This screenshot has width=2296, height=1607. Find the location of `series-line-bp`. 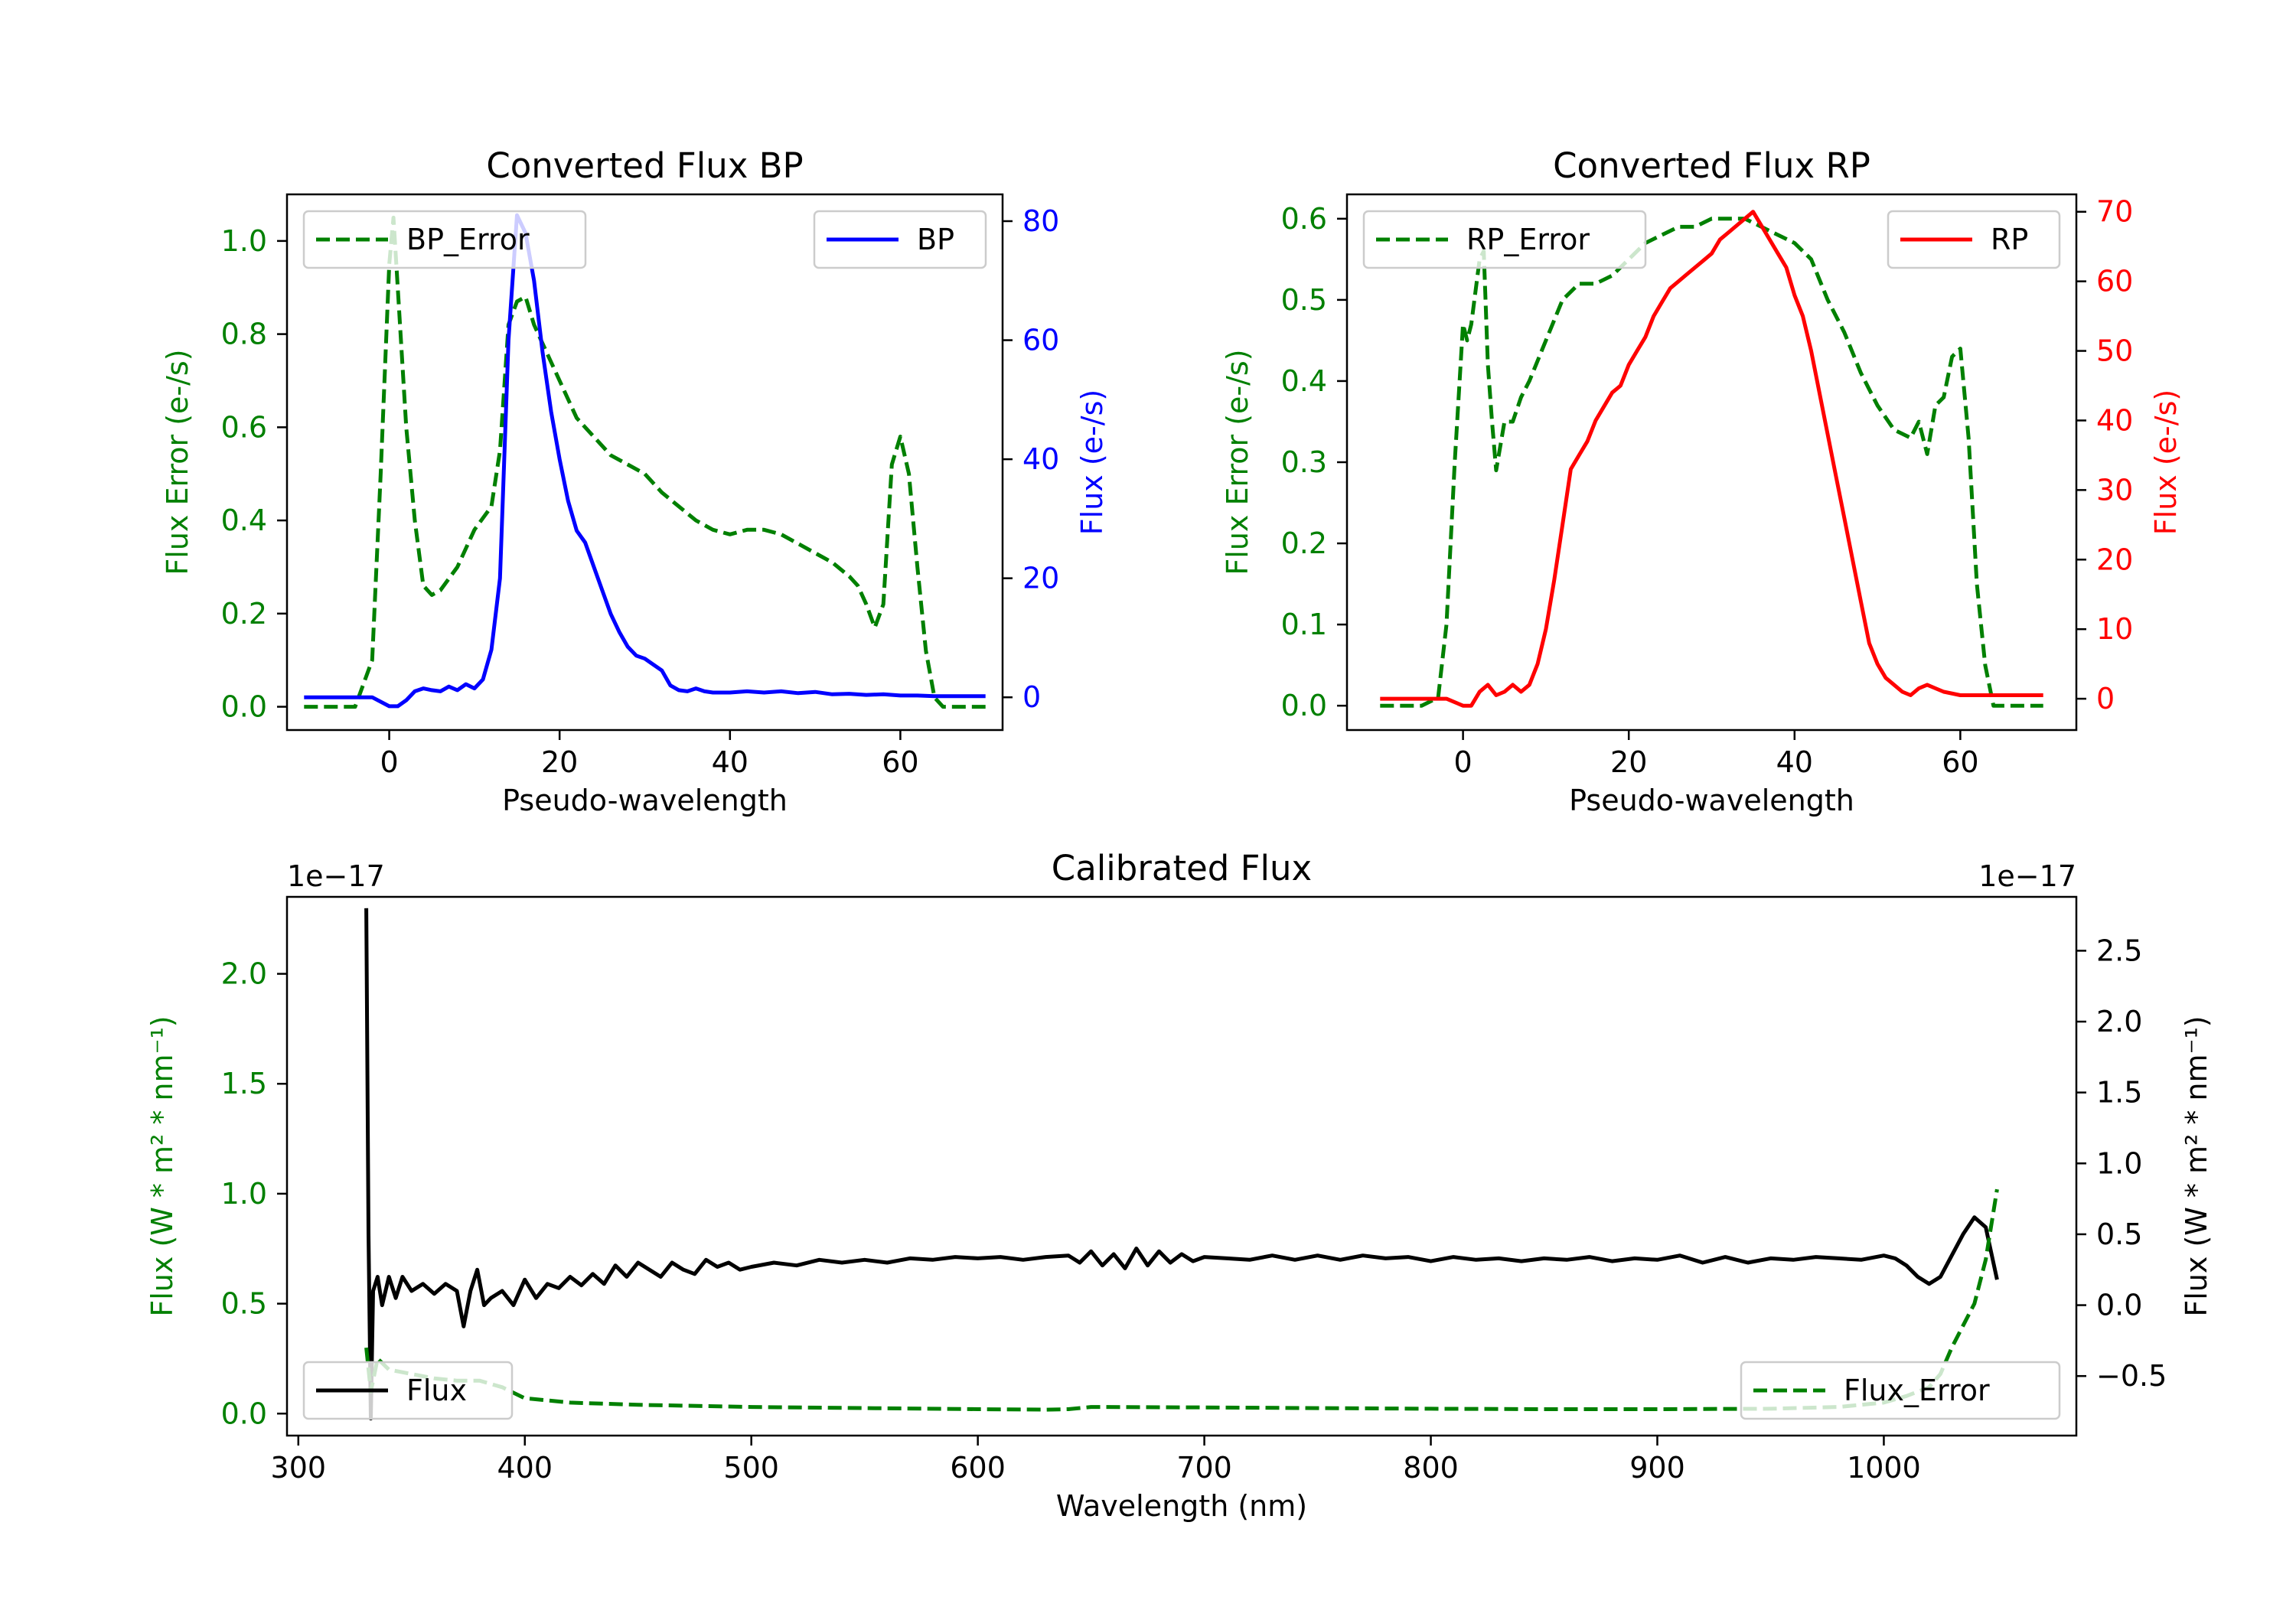

series-line-bp is located at coordinates (645, 461).